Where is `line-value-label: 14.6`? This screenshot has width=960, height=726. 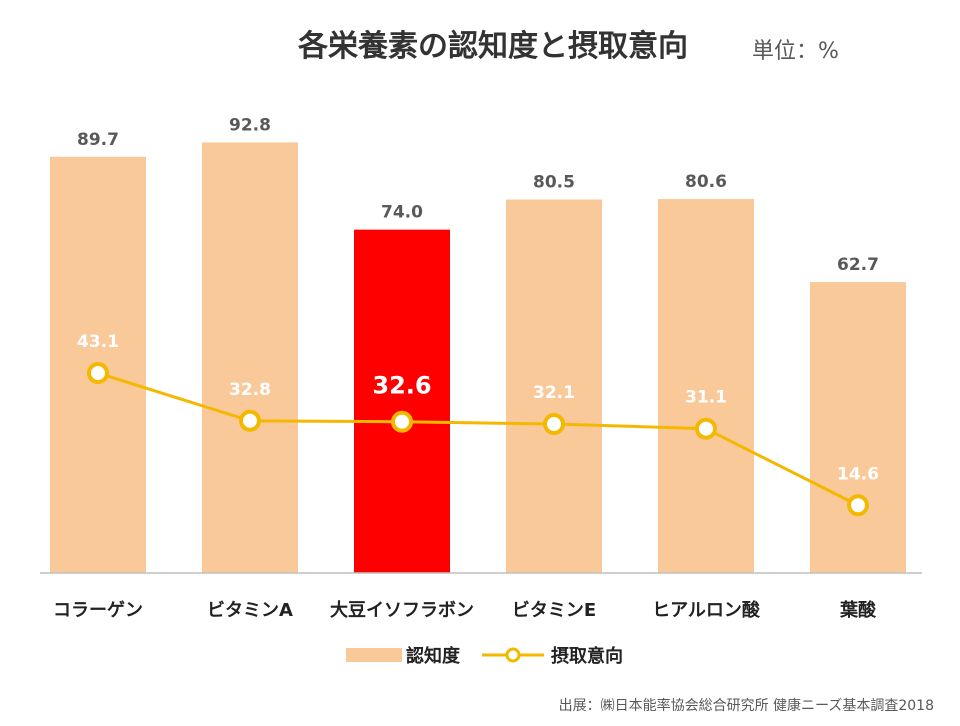 line-value-label: 14.6 is located at coordinates (858, 474).